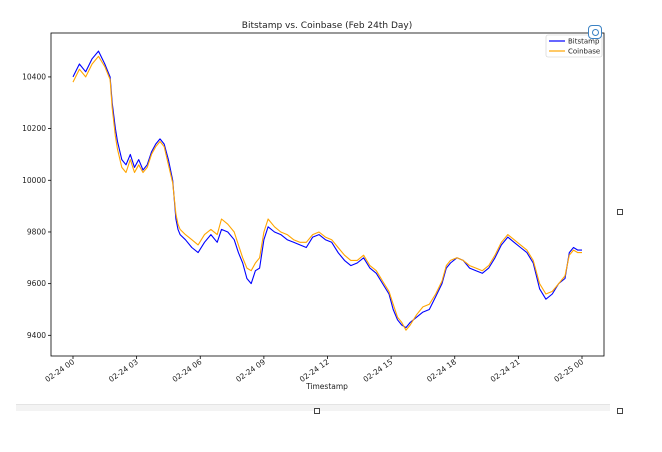  Describe the element at coordinates (620, 212) in the screenshot. I see `resize-handle-right` at that location.